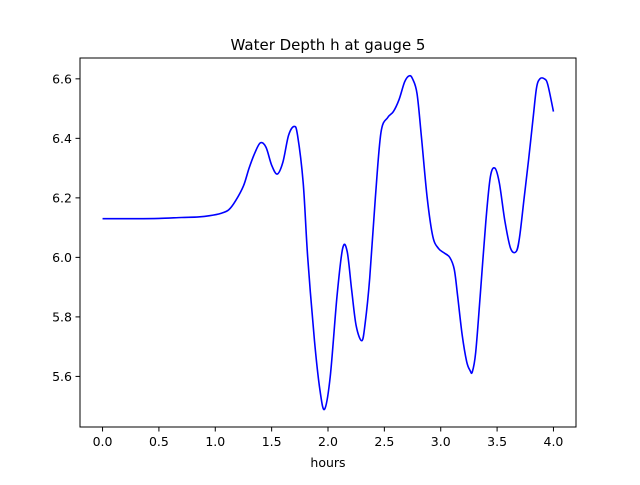 The height and width of the screenshot is (485, 640). Describe the element at coordinates (62, 316) in the screenshot. I see `y-tick-label: 5.8` at that location.